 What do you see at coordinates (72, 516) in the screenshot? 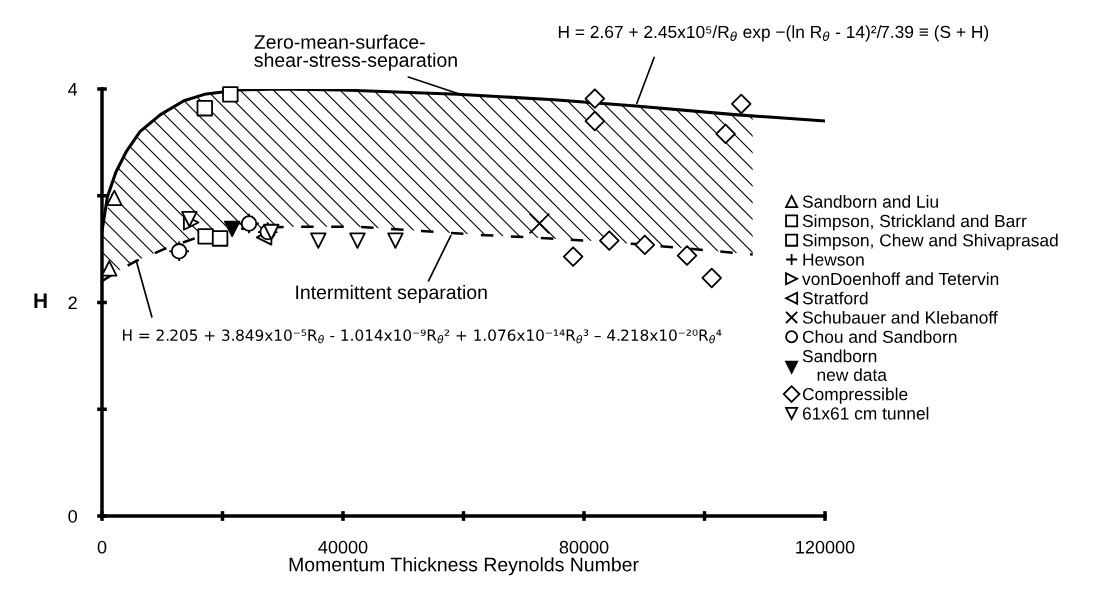
I see `y-tick-label: 0` at bounding box center [72, 516].